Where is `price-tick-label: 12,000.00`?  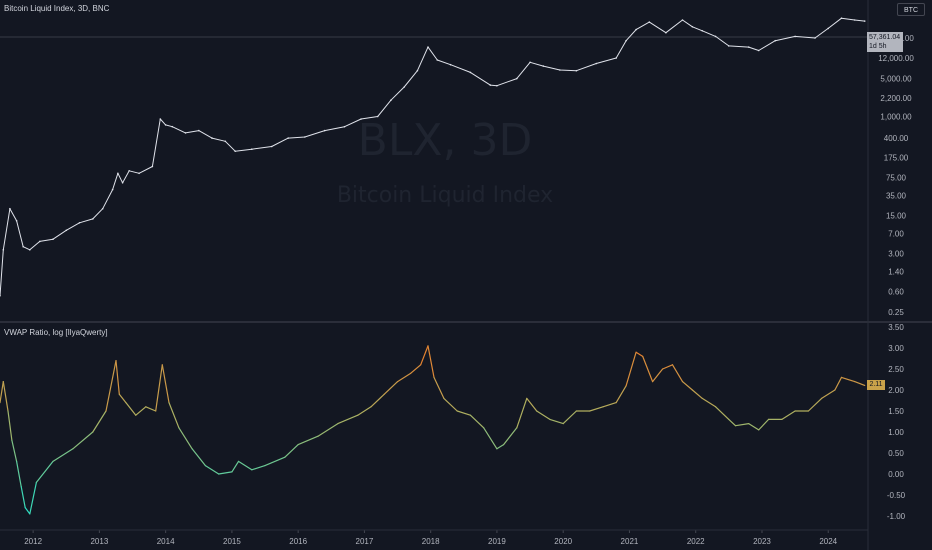
price-tick-label: 12,000.00 is located at coordinates (896, 58).